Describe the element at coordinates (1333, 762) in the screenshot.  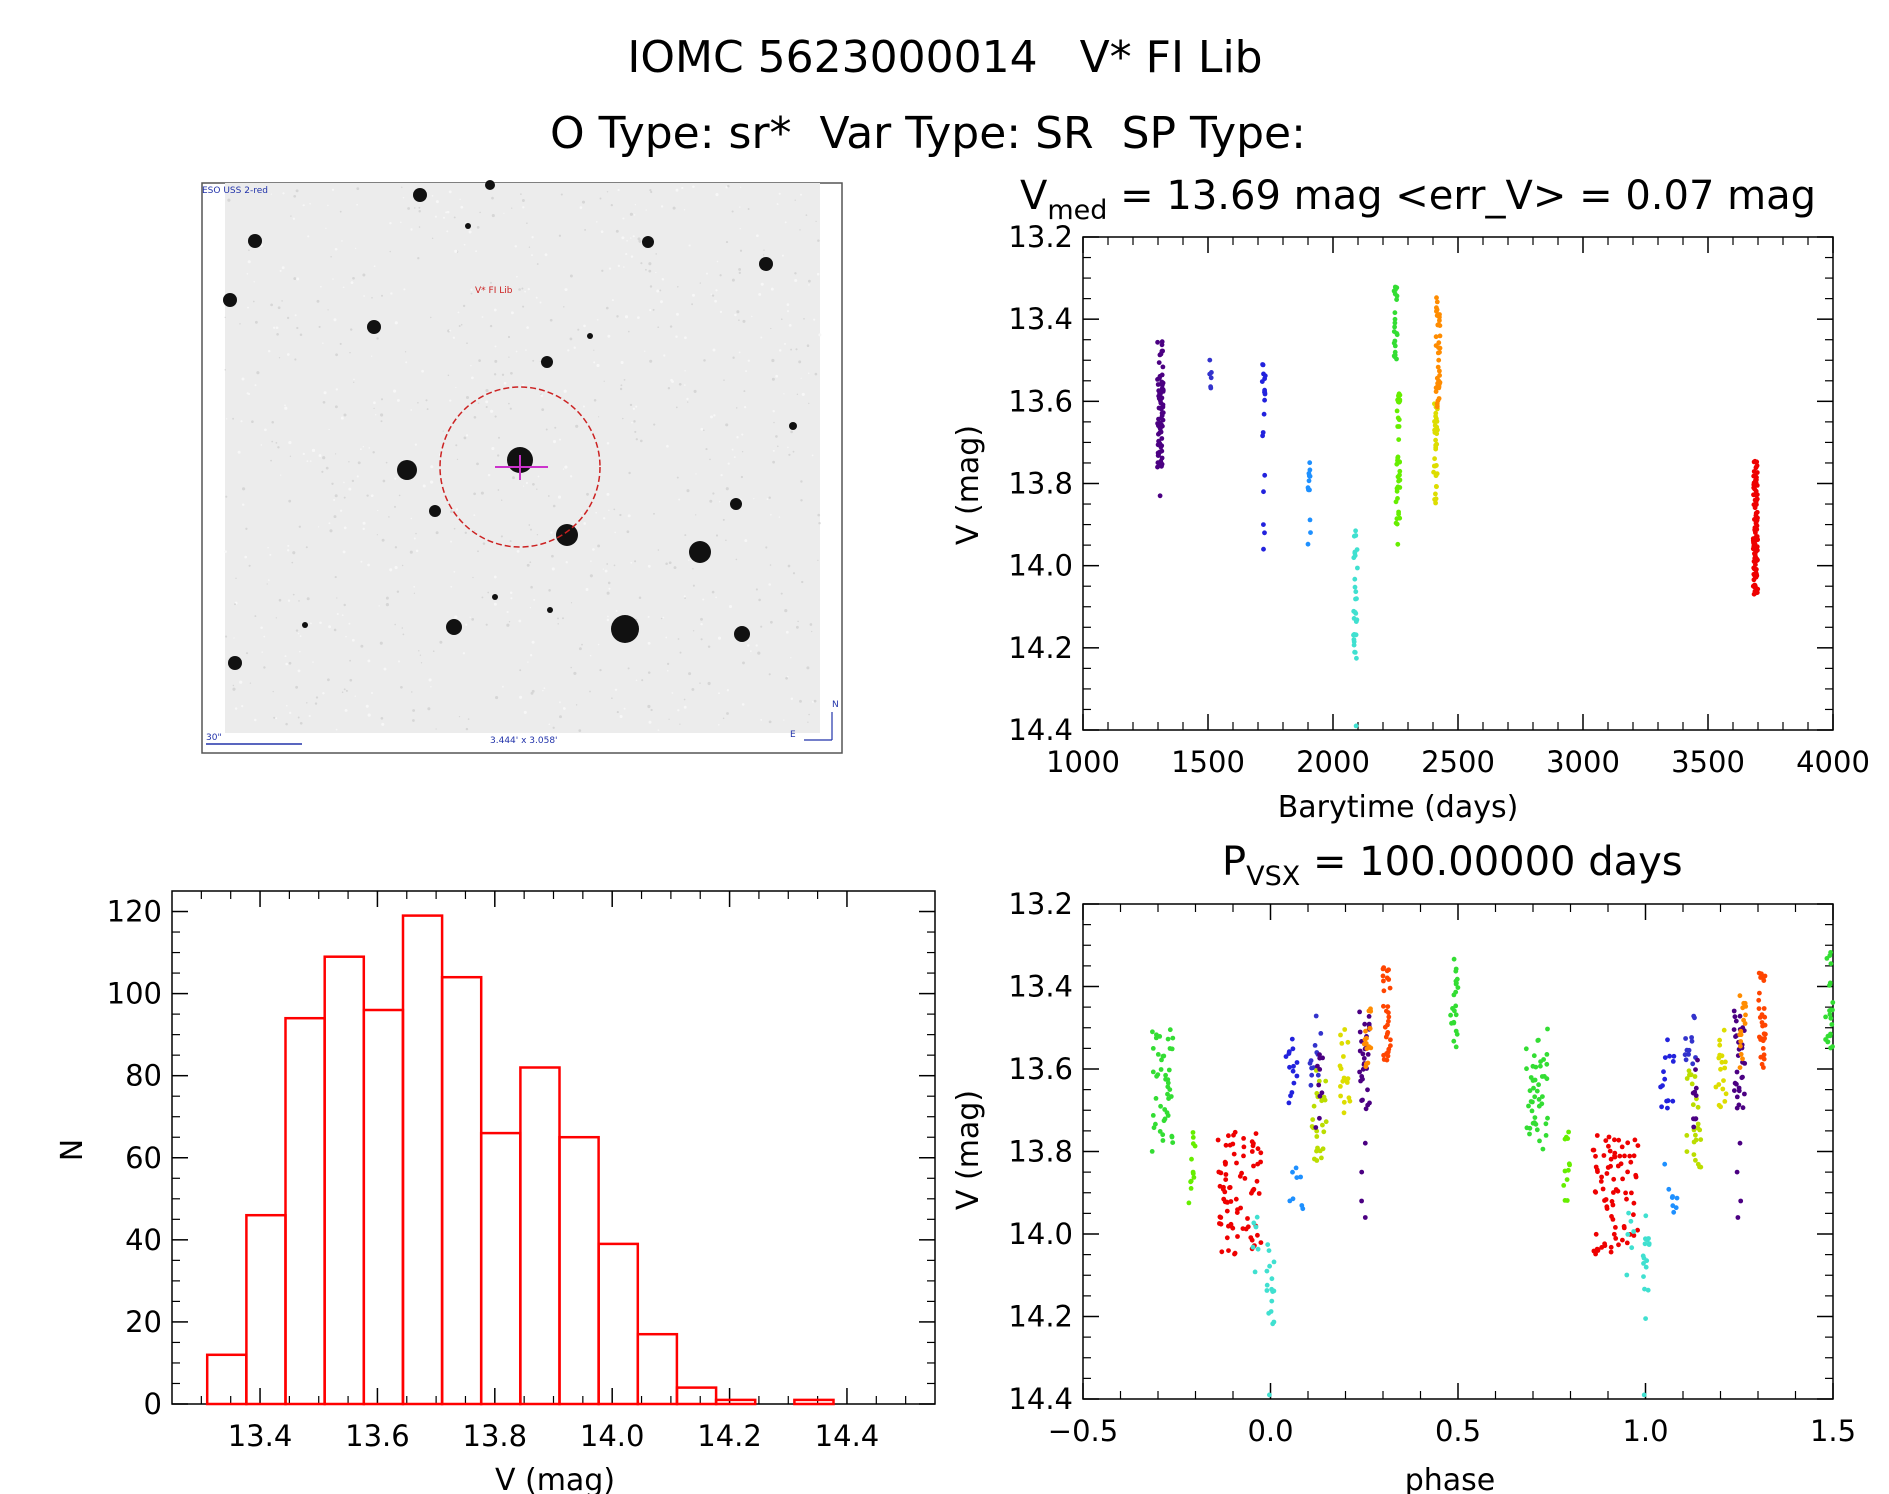
I see `lightcurve-xtick-label: 2000` at that location.